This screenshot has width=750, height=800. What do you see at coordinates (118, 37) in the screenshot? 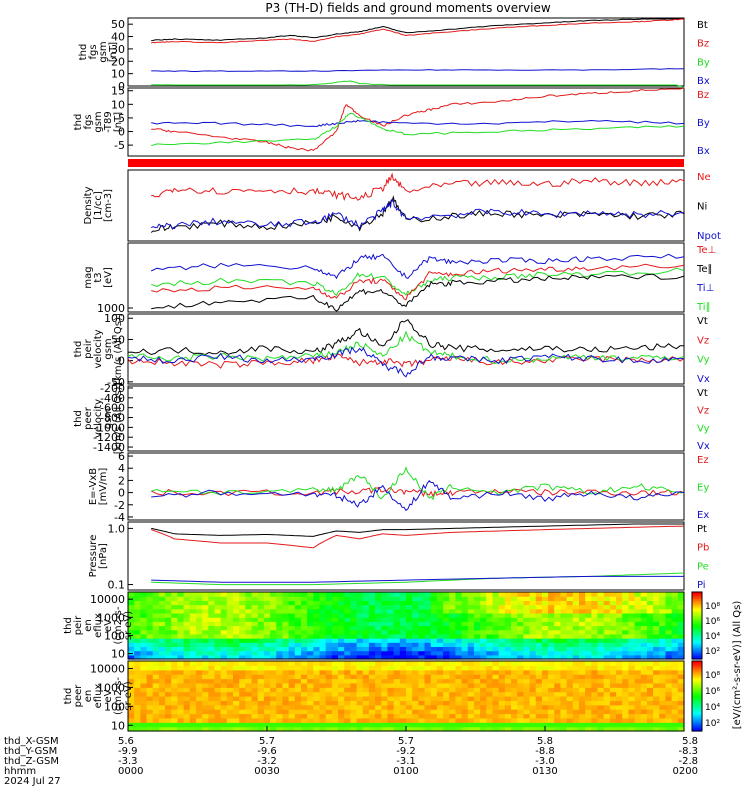
I see `y-tick-label: 40` at bounding box center [118, 37].